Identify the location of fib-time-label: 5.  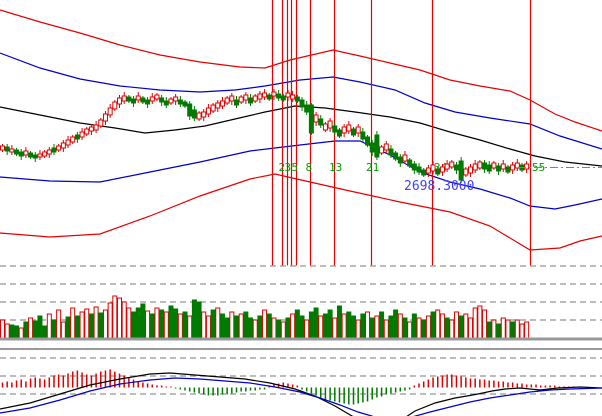
(295, 167).